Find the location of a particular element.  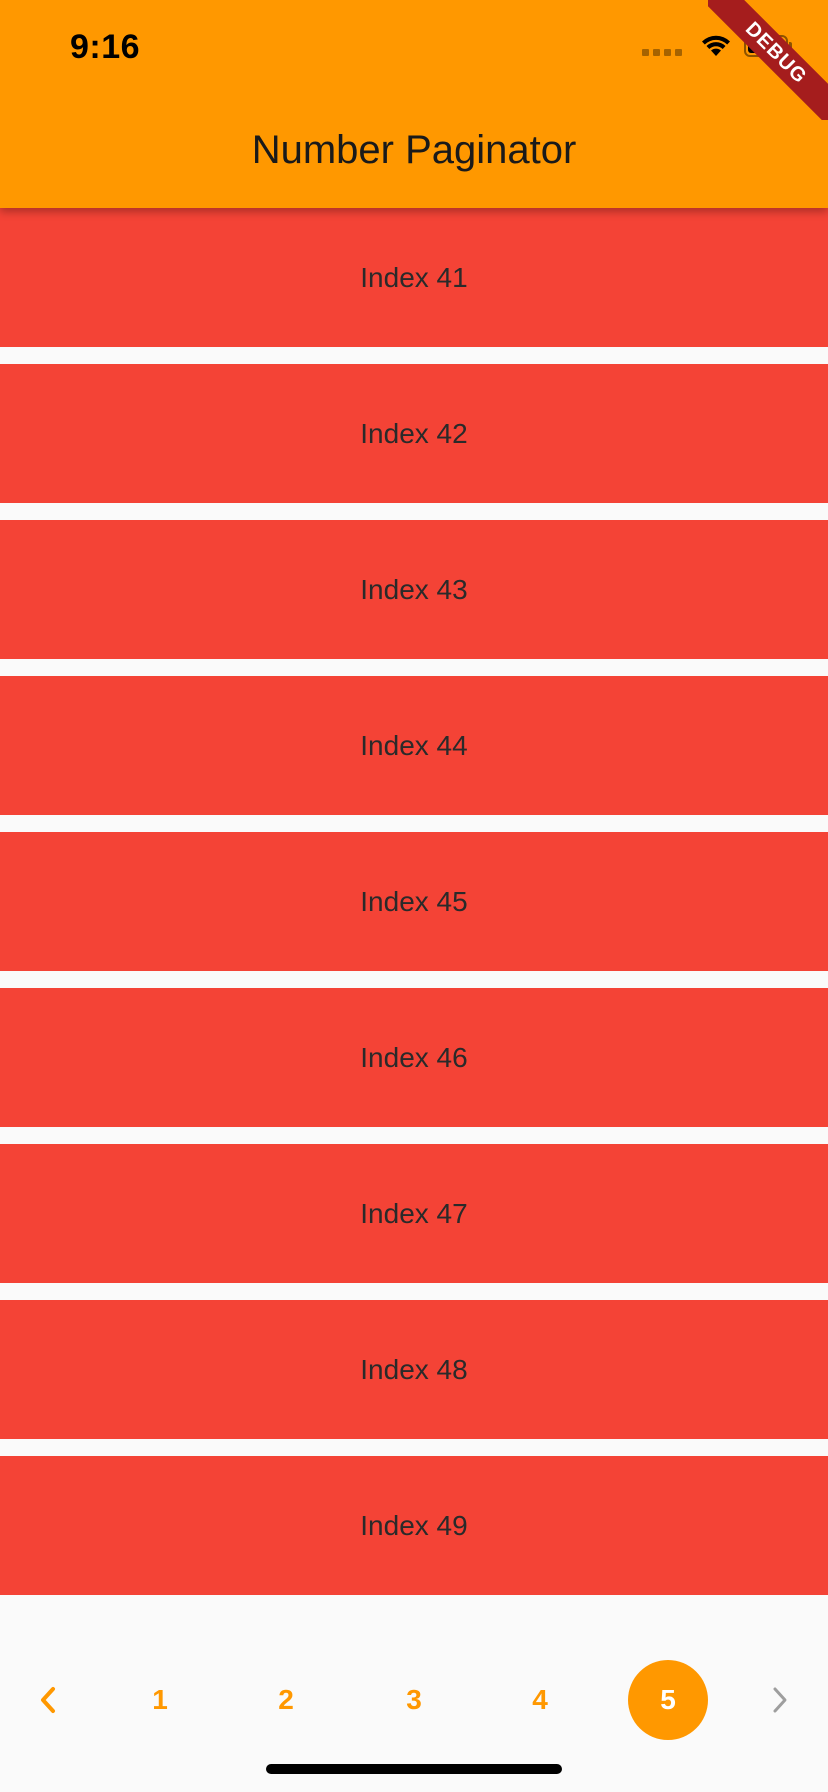

list-item: Index 48 is located at coordinates (414, 1369).